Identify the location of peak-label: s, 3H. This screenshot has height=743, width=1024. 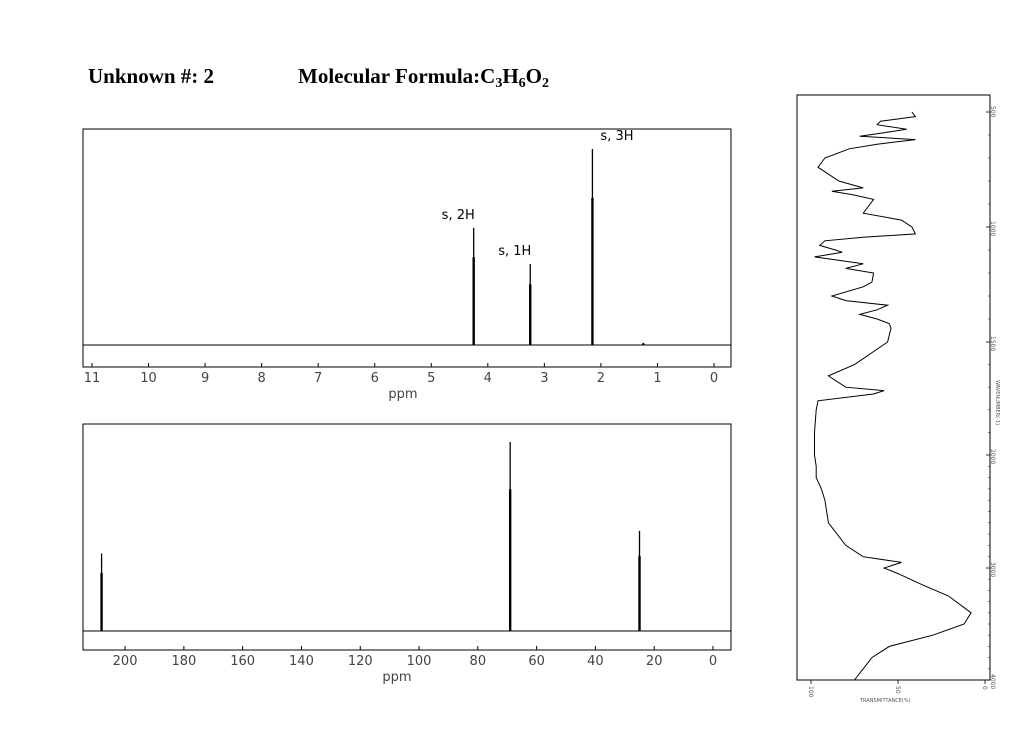
(617, 137).